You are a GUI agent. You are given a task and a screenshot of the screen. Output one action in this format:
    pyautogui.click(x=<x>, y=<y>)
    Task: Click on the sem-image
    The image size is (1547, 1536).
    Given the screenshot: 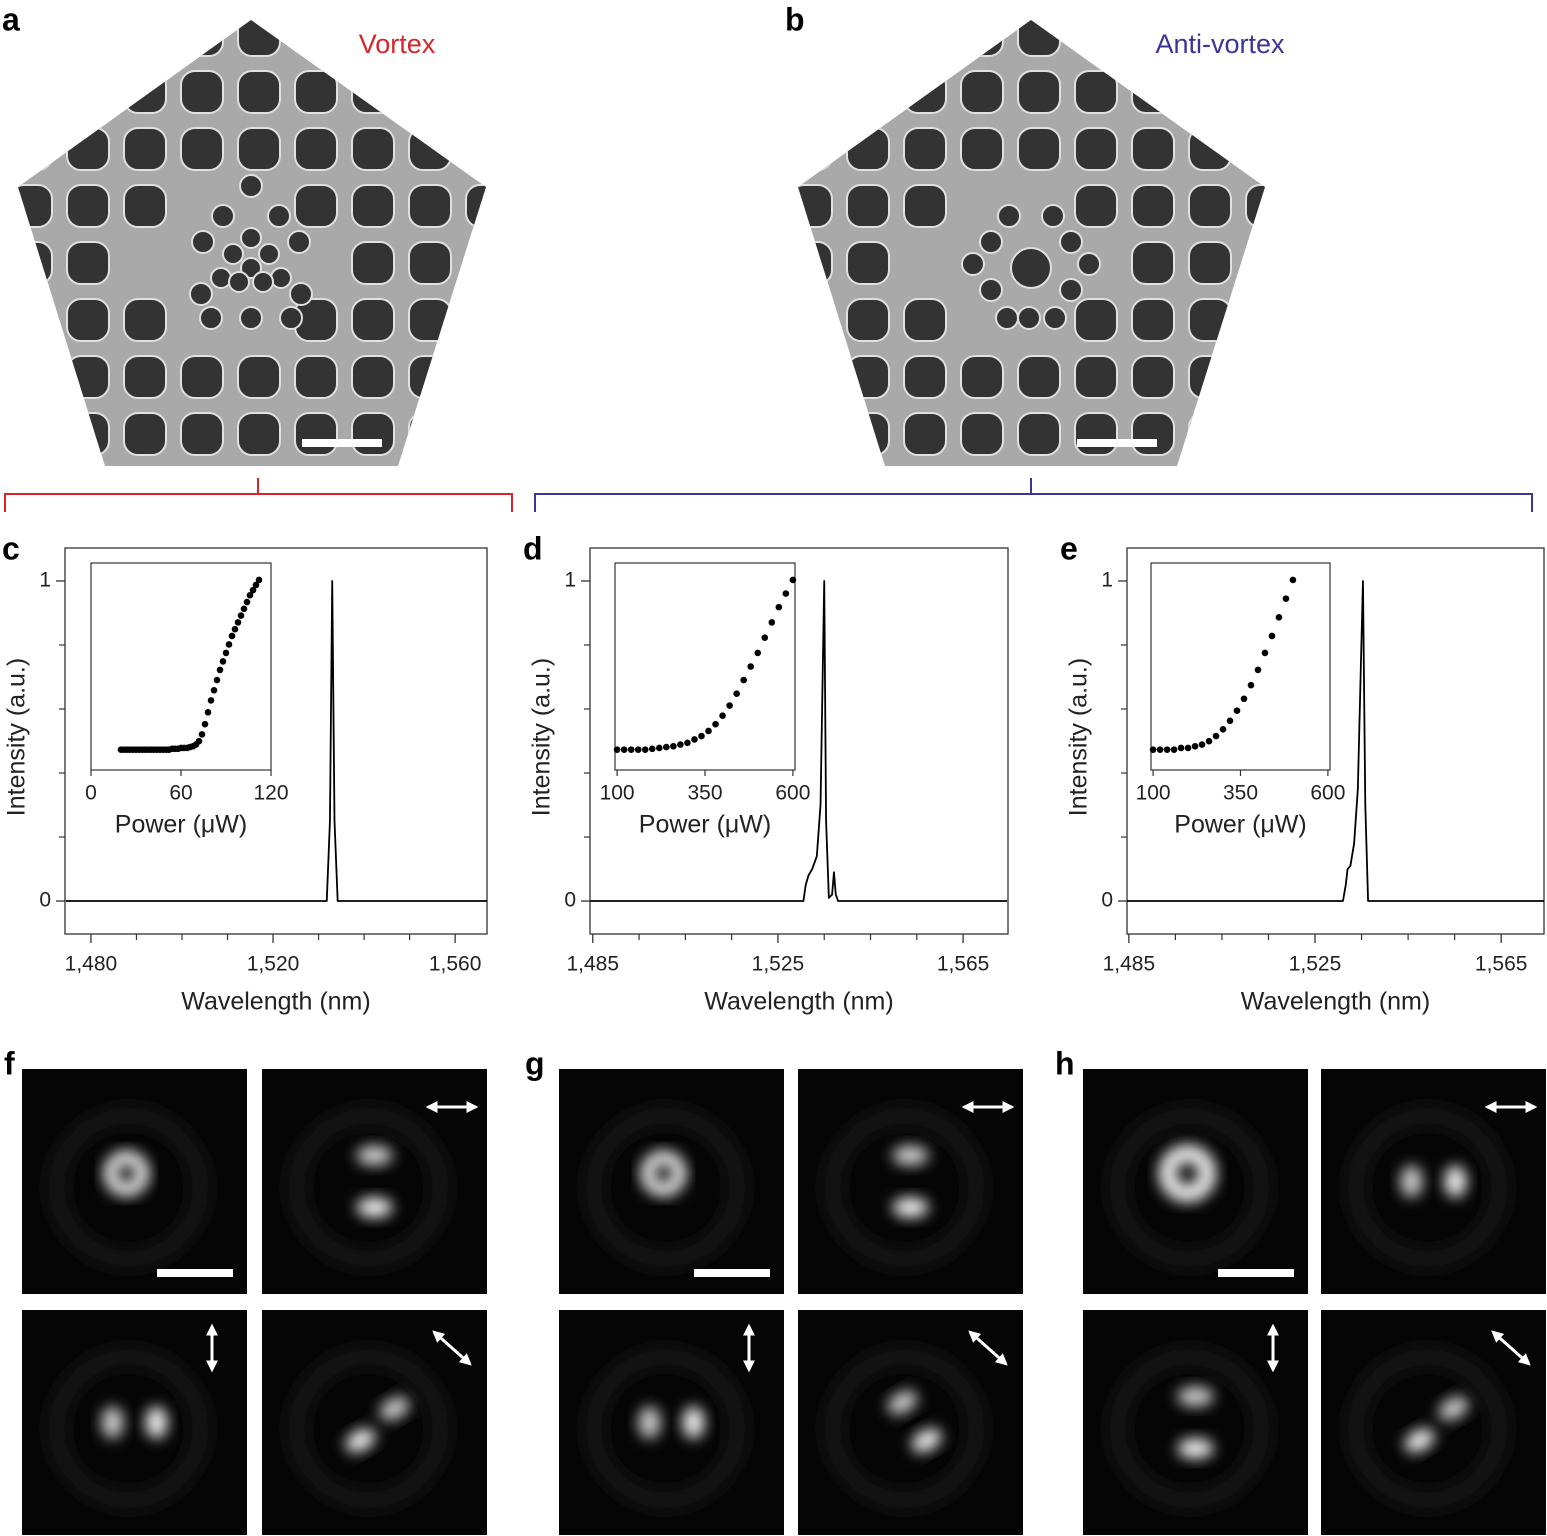 What is the action you would take?
    pyautogui.click(x=259, y=266)
    